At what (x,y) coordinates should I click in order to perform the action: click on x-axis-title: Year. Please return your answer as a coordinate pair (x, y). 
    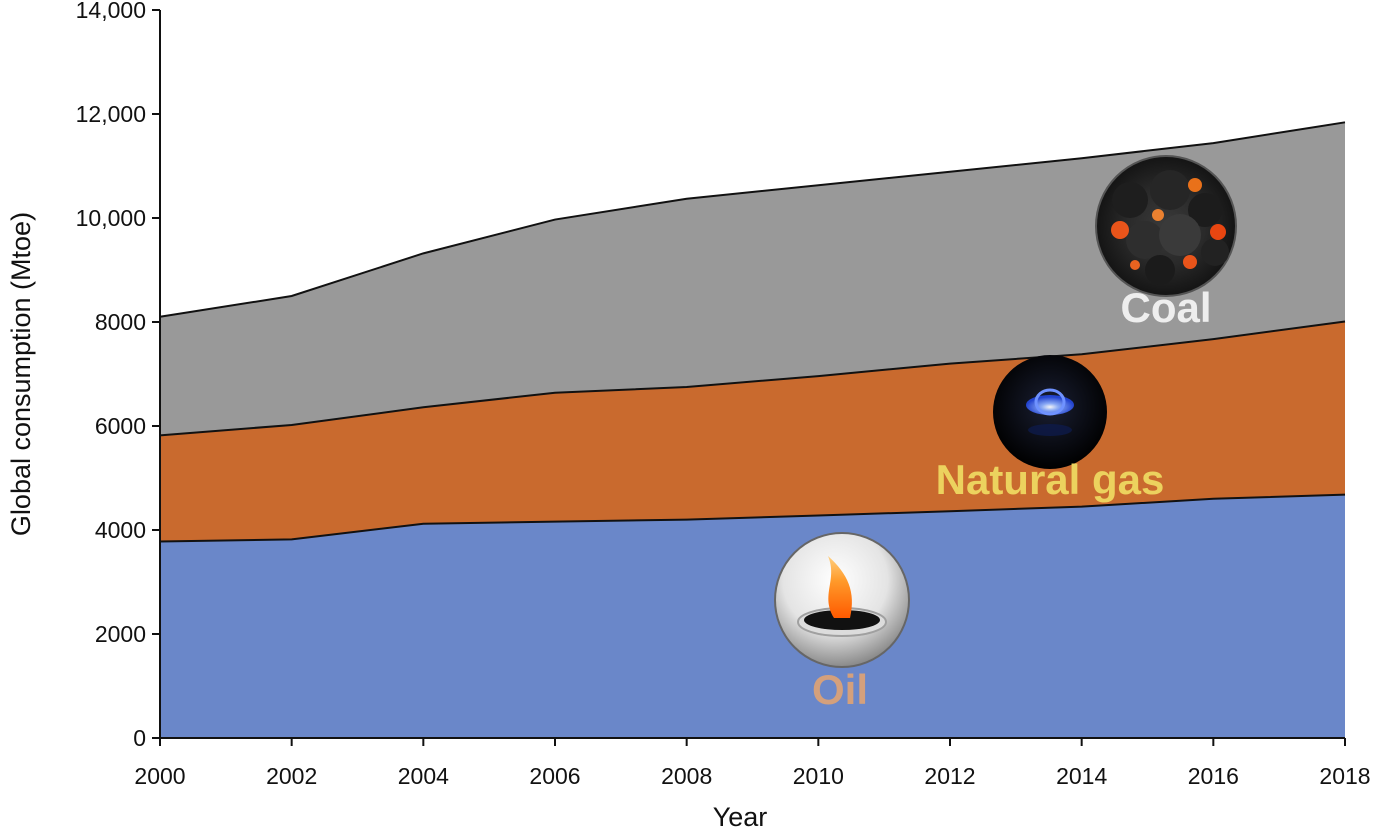
    Looking at the image, I should click on (740, 817).